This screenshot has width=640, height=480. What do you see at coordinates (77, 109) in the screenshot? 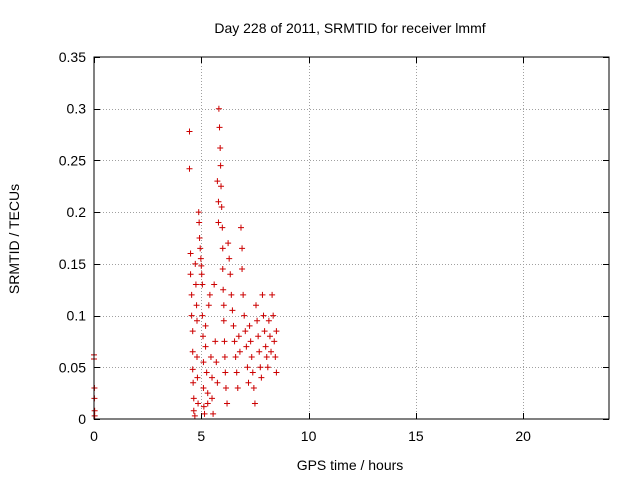
I see `y-tick-label: 0.3` at bounding box center [77, 109].